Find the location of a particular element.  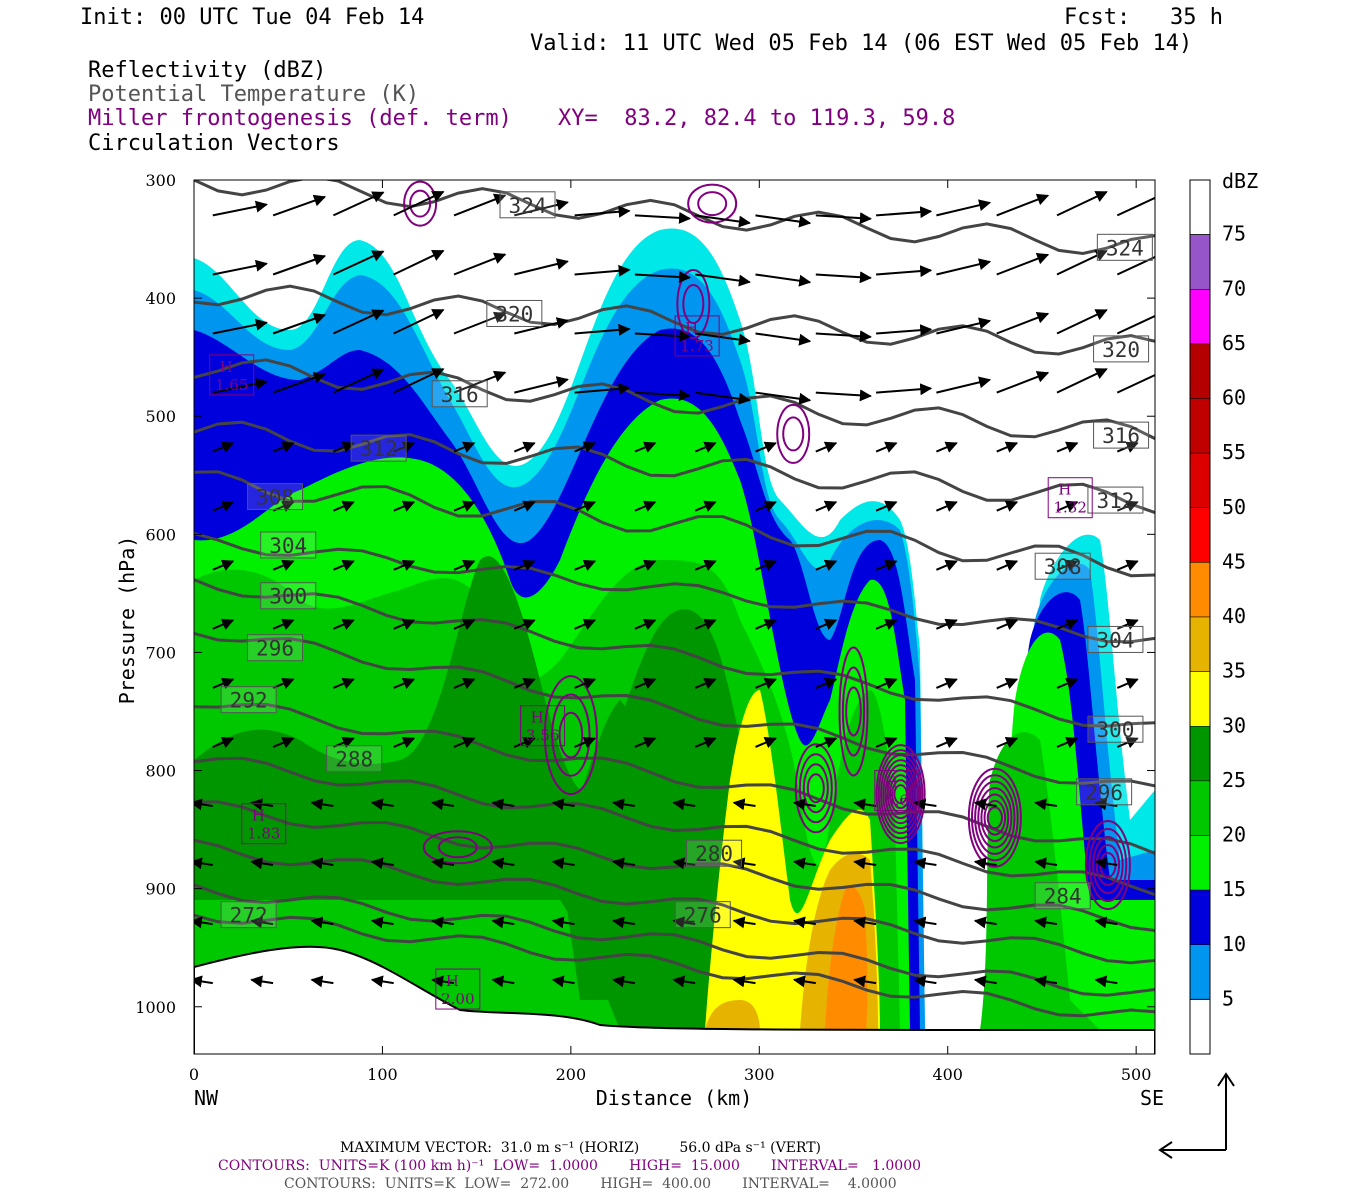

colorbar-frame is located at coordinates (1200, 617).